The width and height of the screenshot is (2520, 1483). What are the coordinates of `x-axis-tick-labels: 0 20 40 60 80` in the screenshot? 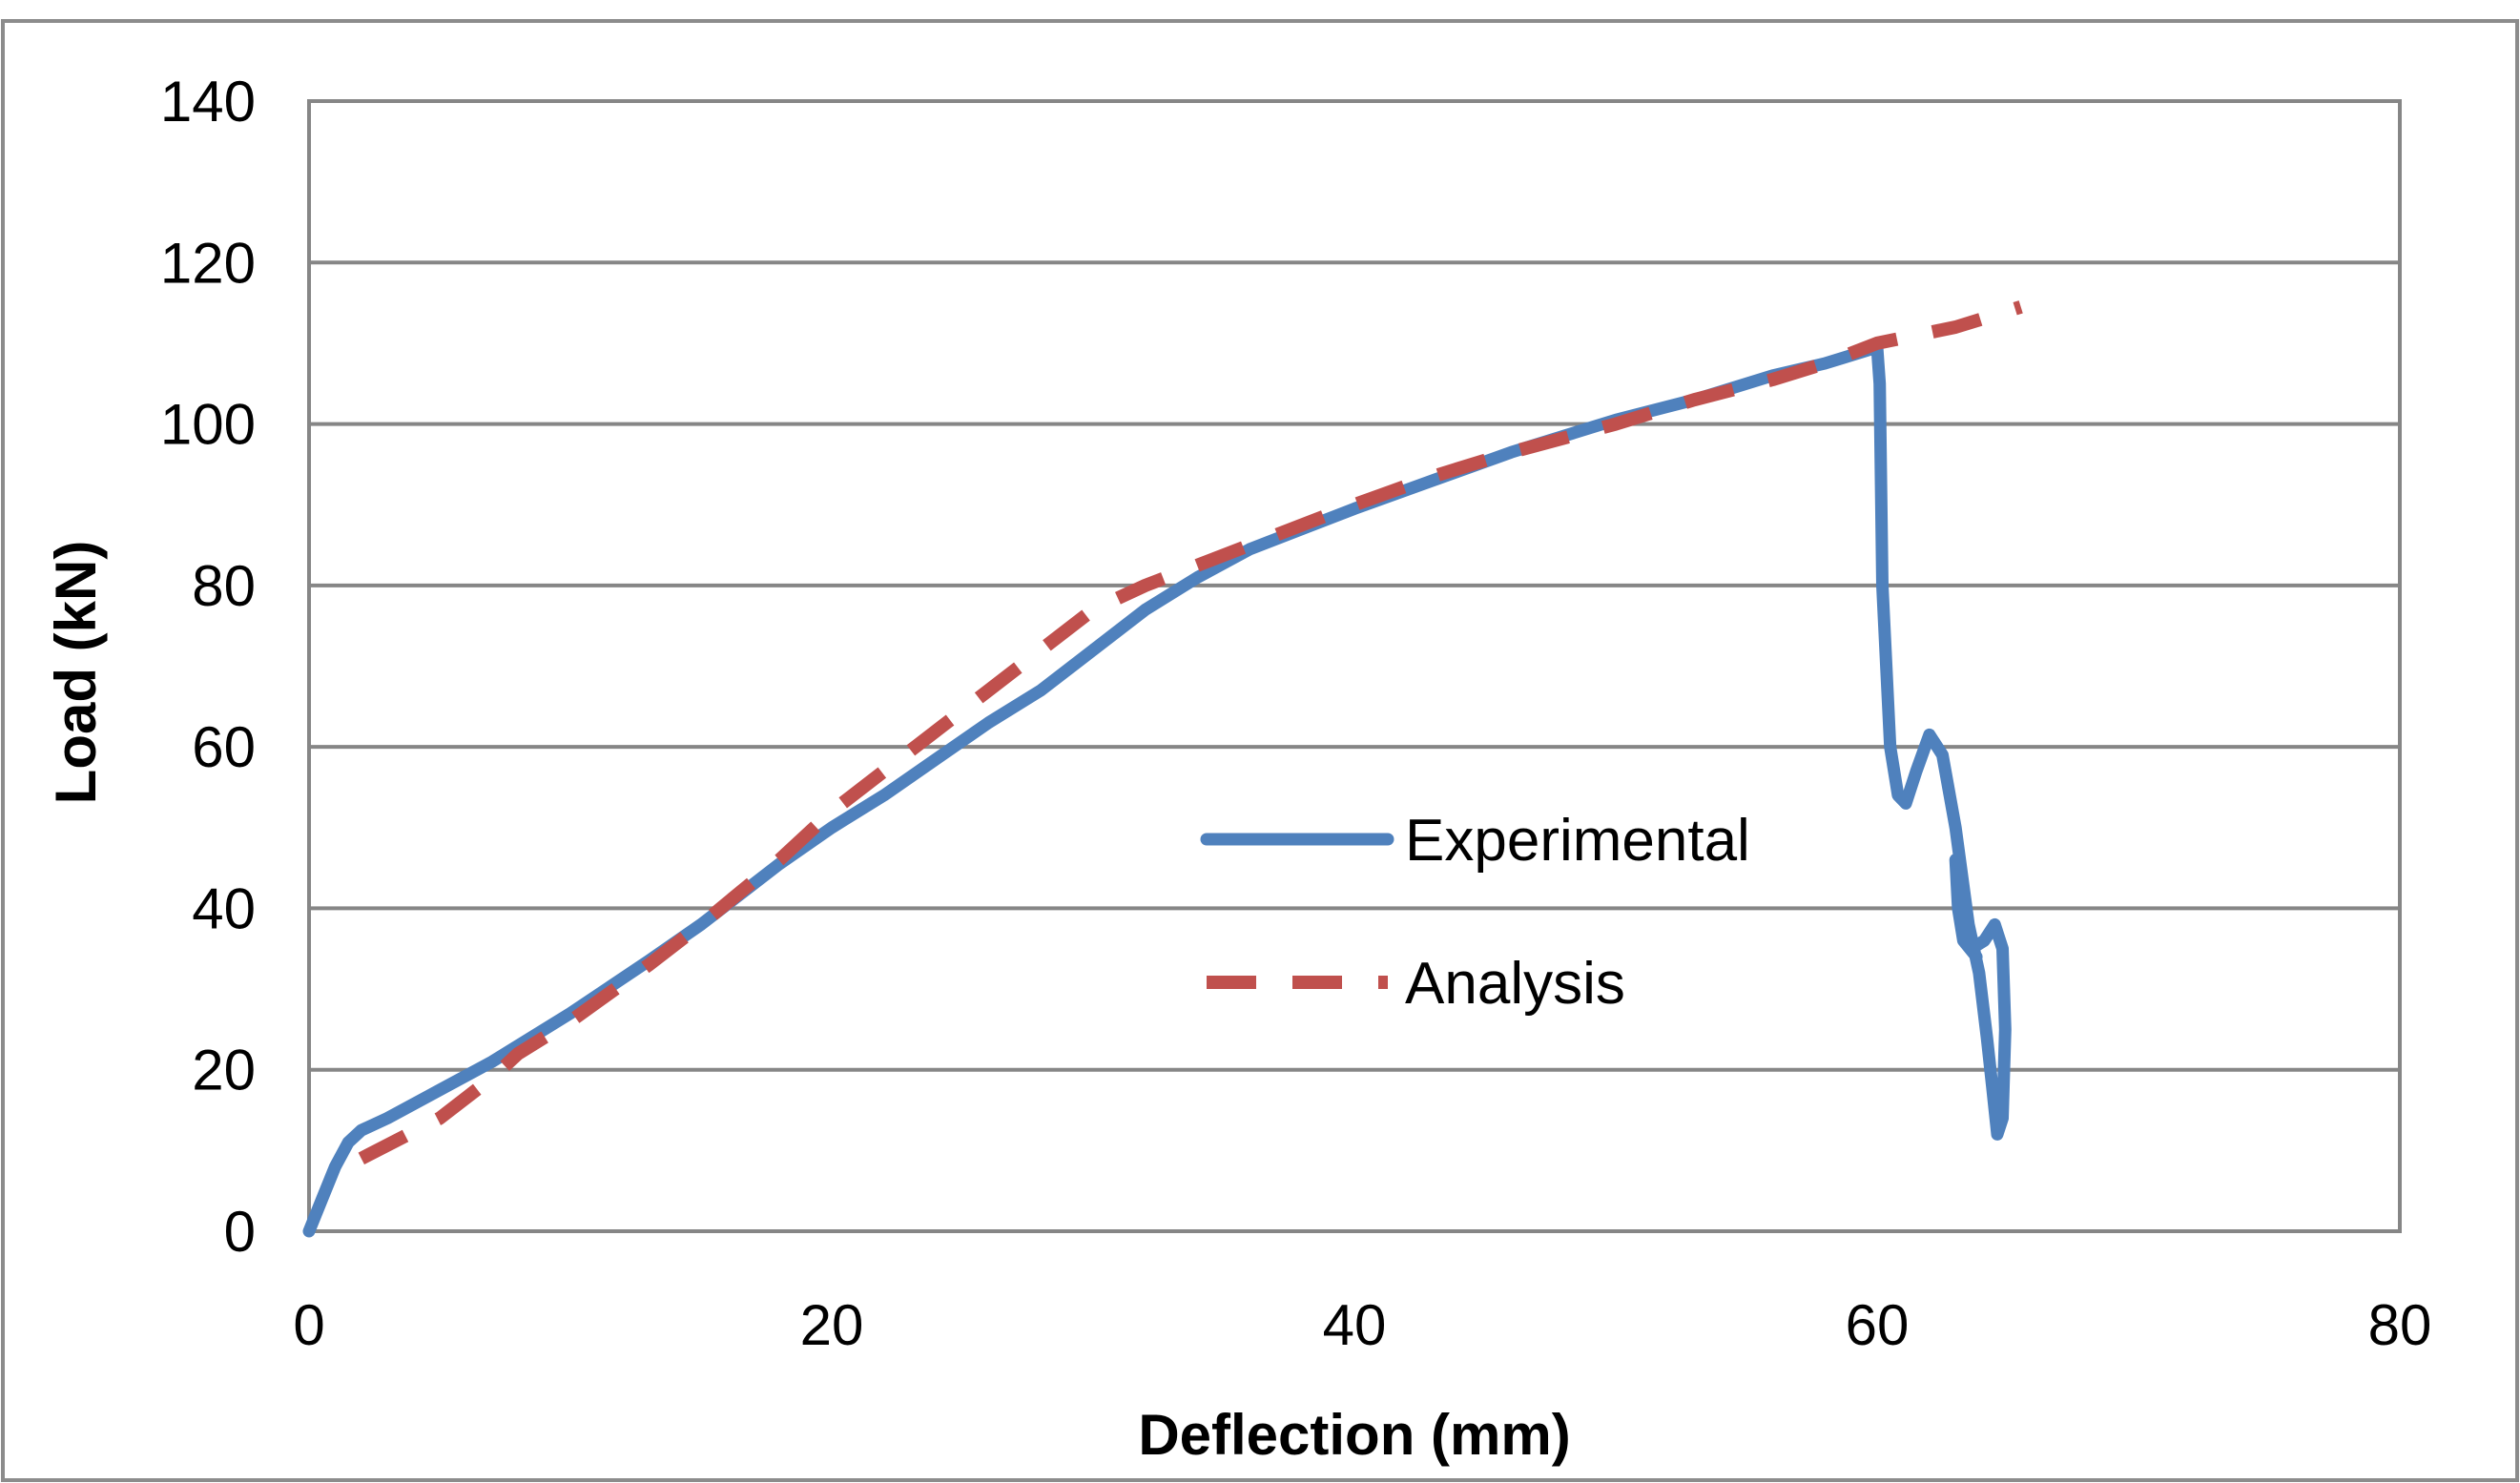 It's located at (1362, 1325).